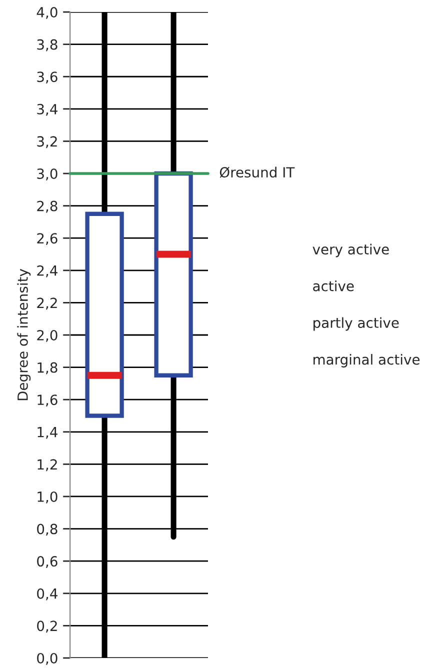 The width and height of the screenshot is (422, 668). Describe the element at coordinates (24, 334) in the screenshot. I see `y-axis-title: Degree of intensity` at that location.